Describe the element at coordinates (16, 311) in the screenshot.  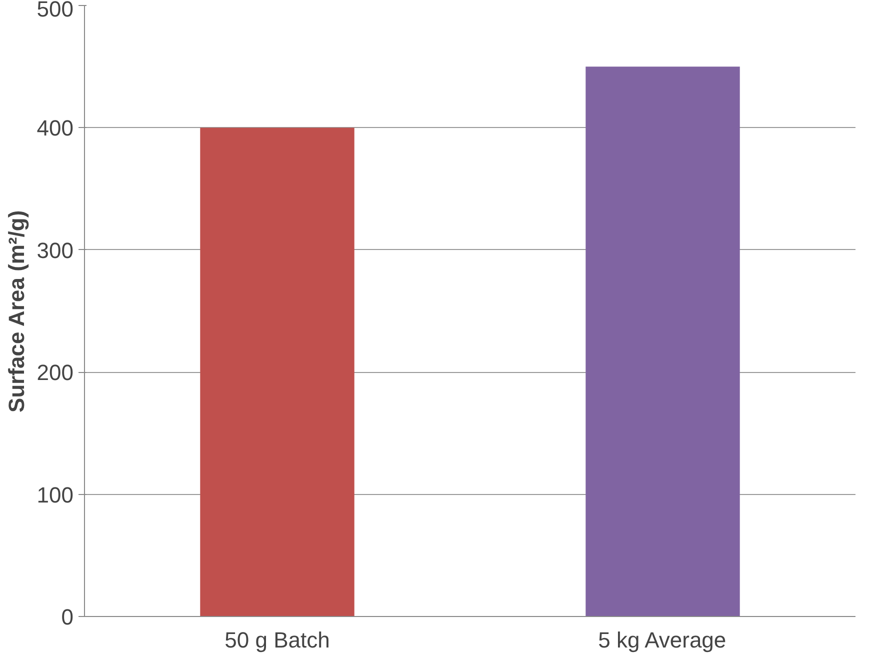
I see `y-axis-title: Surface Area (m²/g)` at that location.